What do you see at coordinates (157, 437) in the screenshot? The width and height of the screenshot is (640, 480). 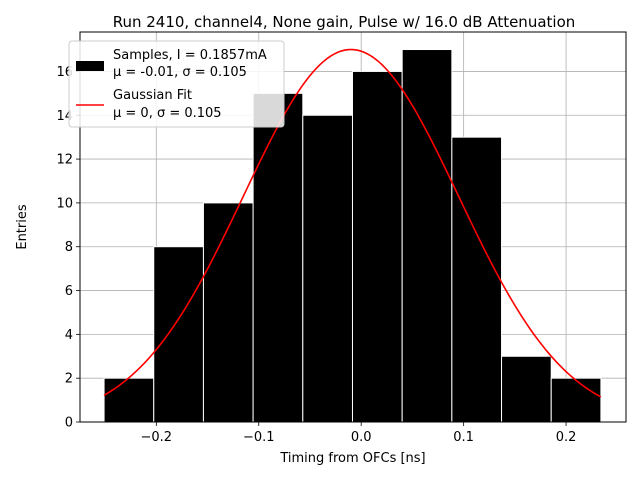 I see `x-tick-label: −0.2` at bounding box center [157, 437].